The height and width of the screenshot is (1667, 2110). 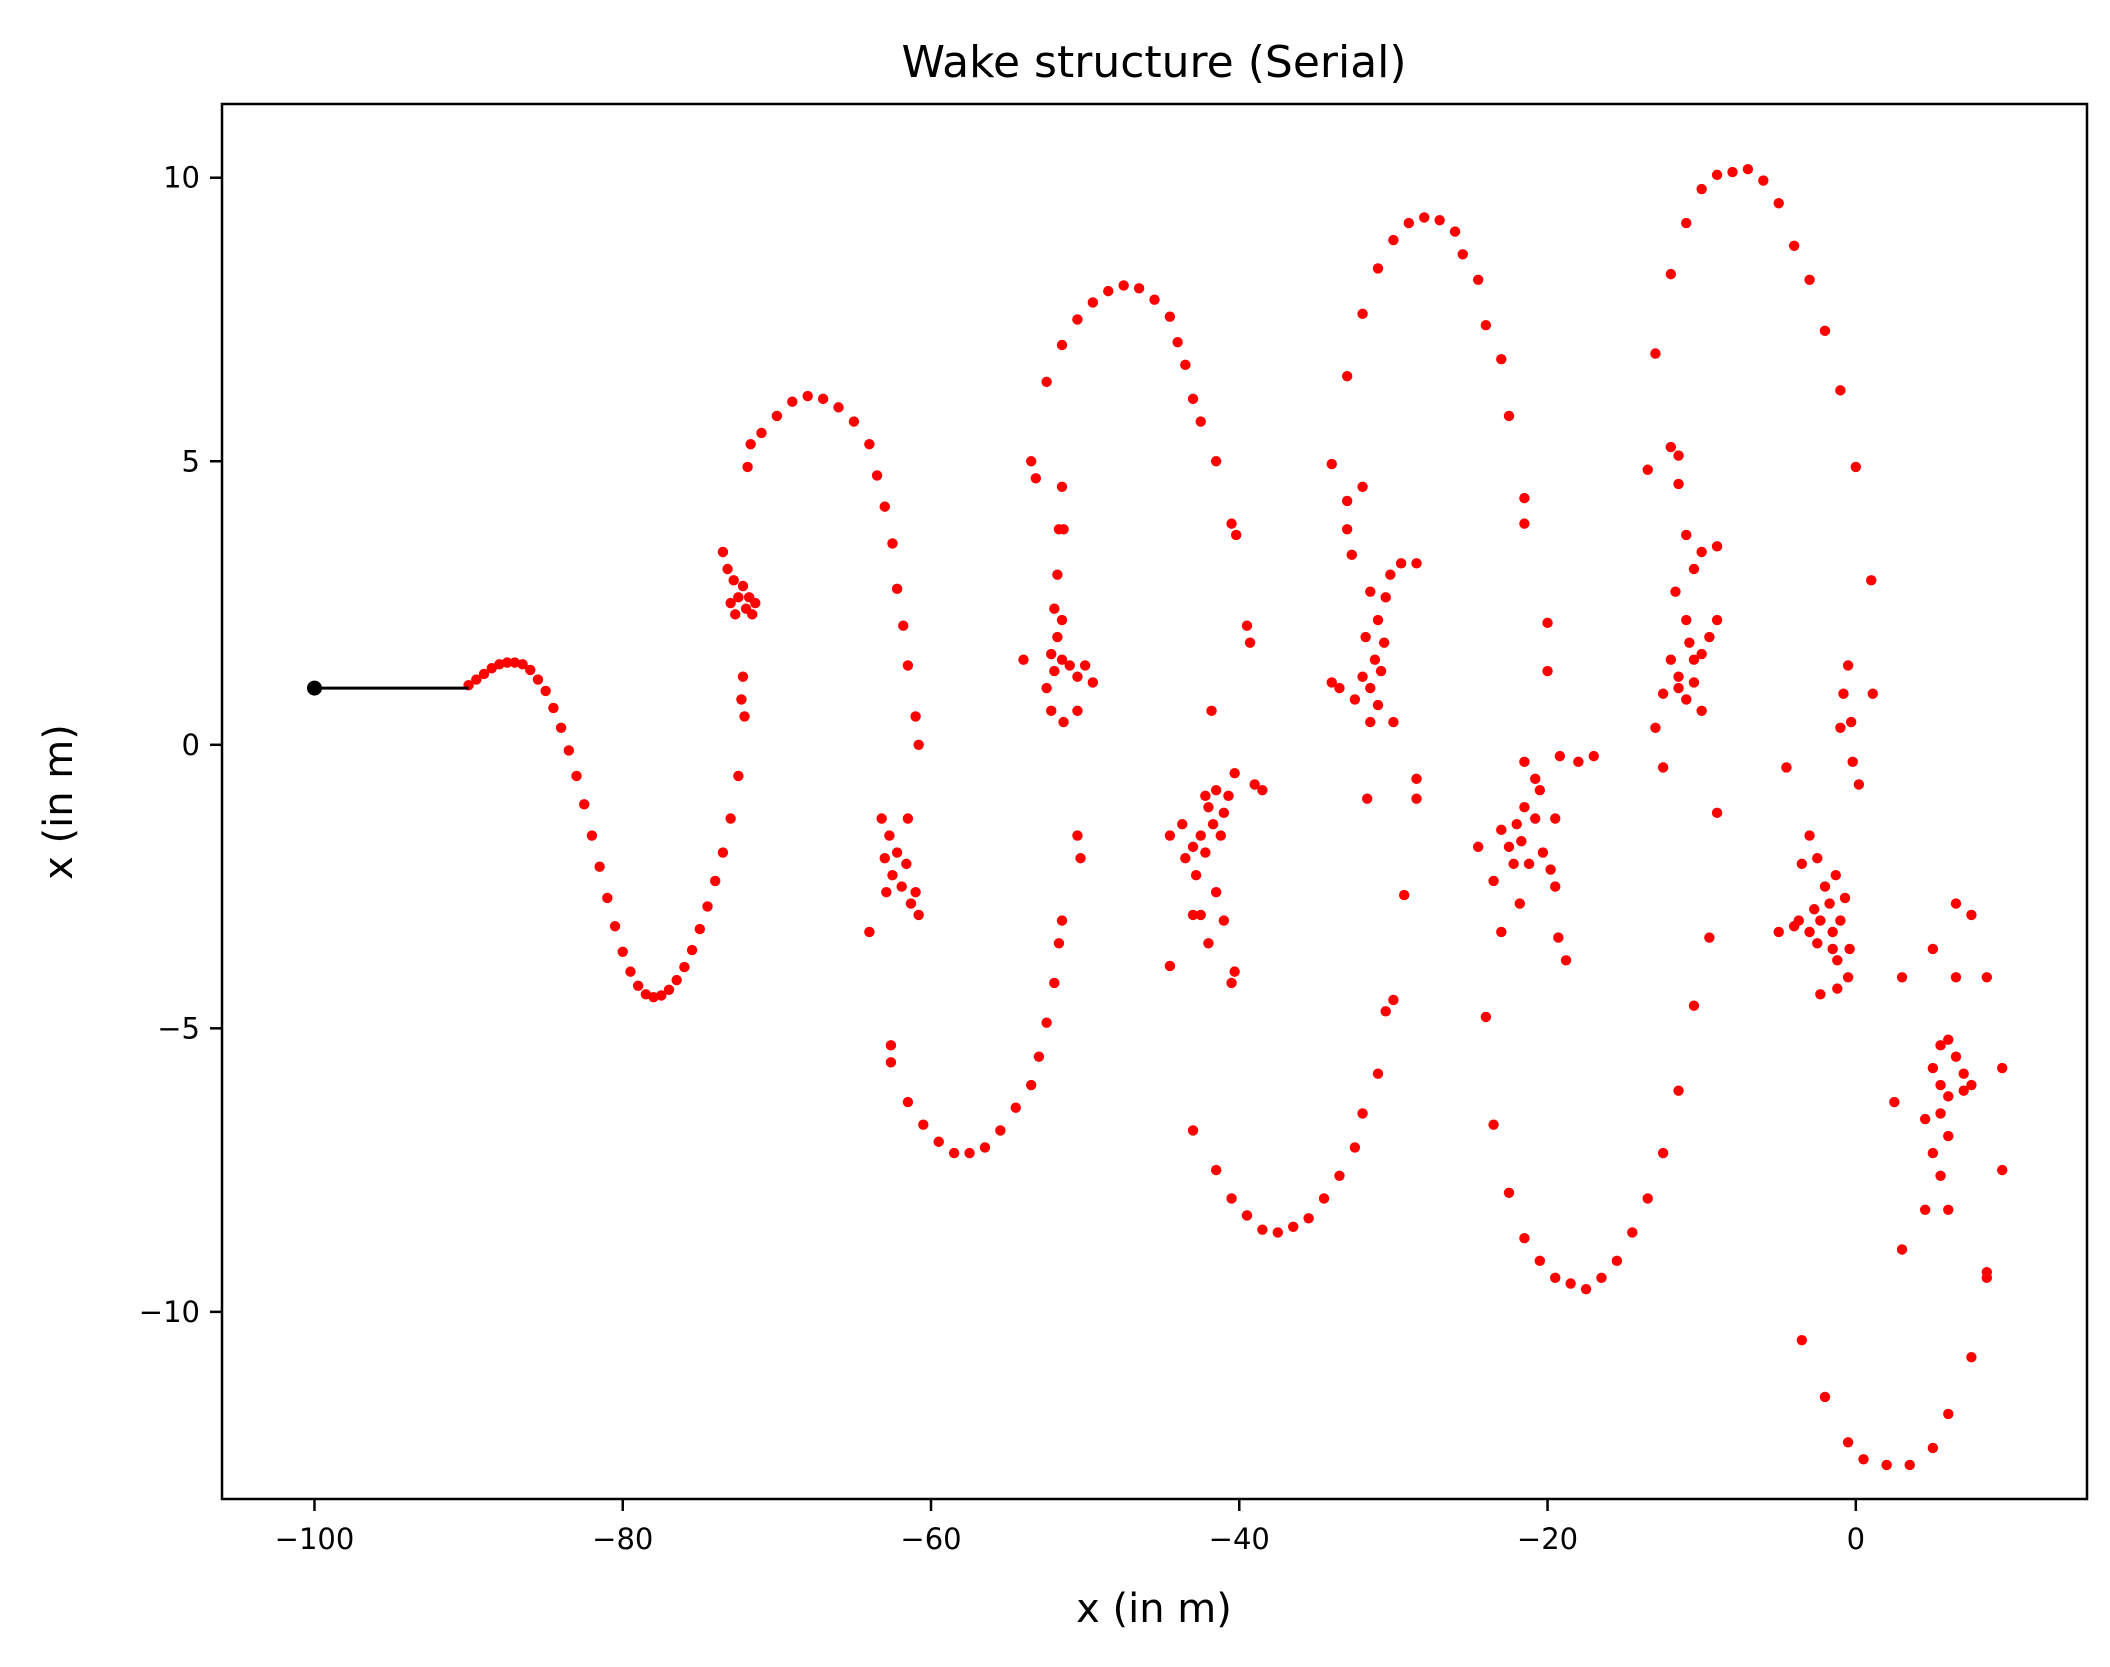 I want to click on y-tick-label: 0, so click(x=191, y=745).